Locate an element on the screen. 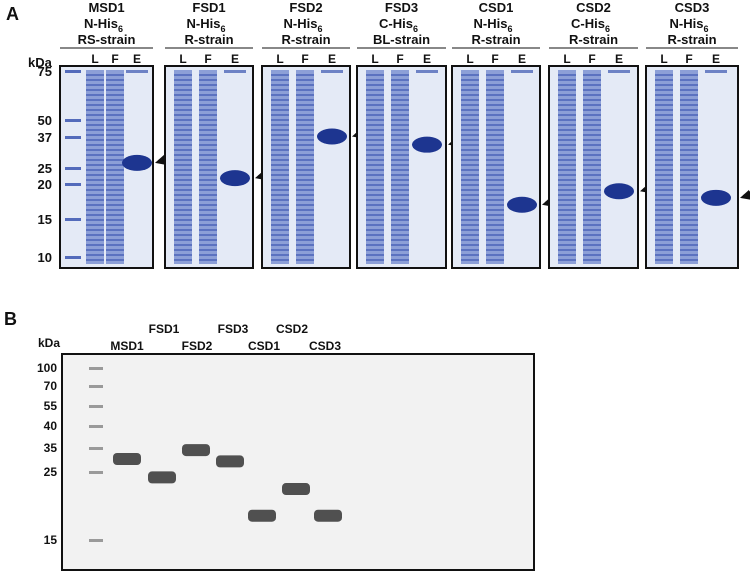 The height and width of the screenshot is (575, 750). band-msd1 is located at coordinates (127, 458).